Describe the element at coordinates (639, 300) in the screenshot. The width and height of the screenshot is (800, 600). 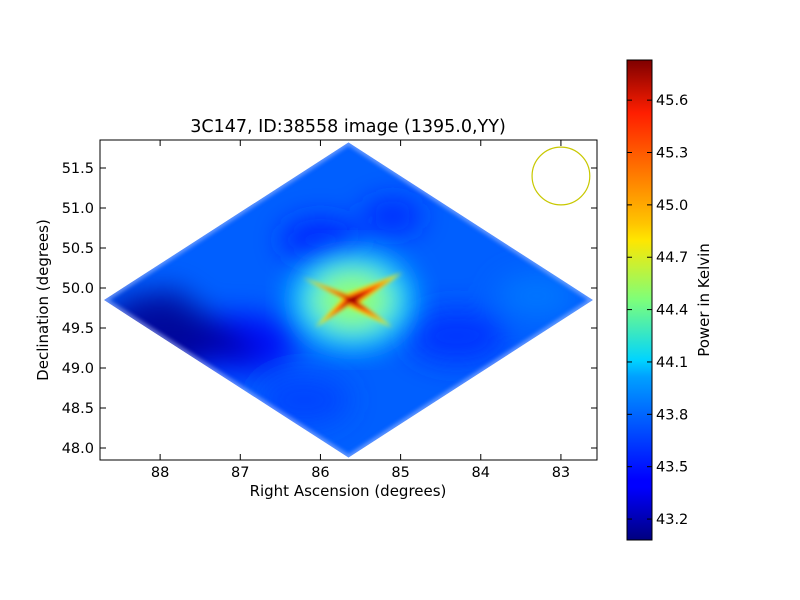
I see `colorbar-gradient` at that location.